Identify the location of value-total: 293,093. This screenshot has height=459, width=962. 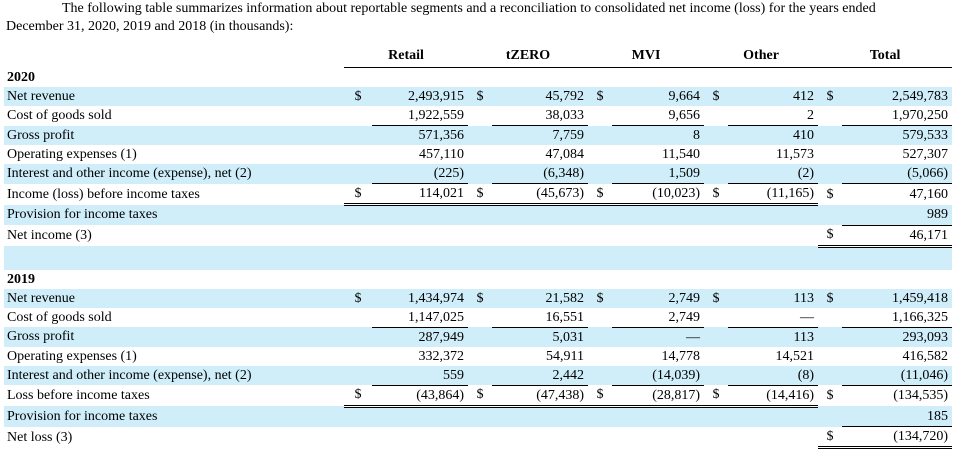
(897, 337).